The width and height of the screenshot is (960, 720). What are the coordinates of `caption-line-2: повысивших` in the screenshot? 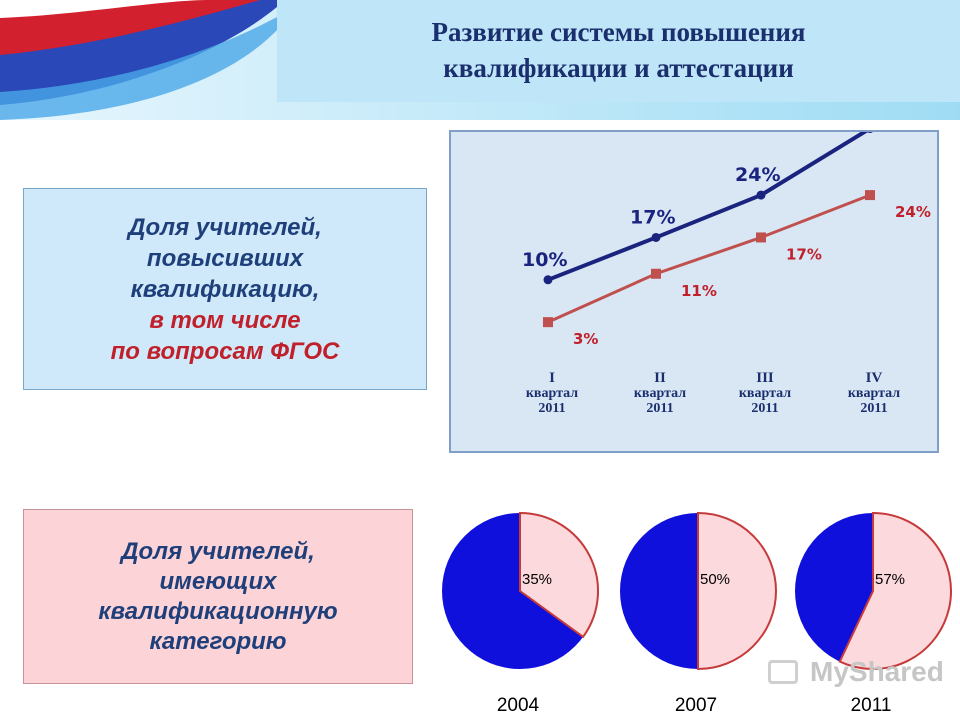 It's located at (225, 258).